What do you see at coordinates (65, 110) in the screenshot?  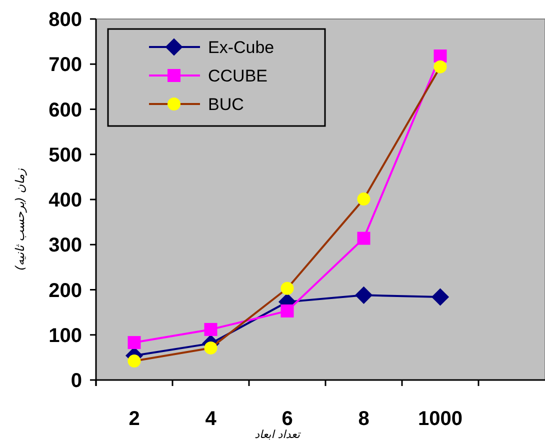 I see `ytick: 600` at bounding box center [65, 110].